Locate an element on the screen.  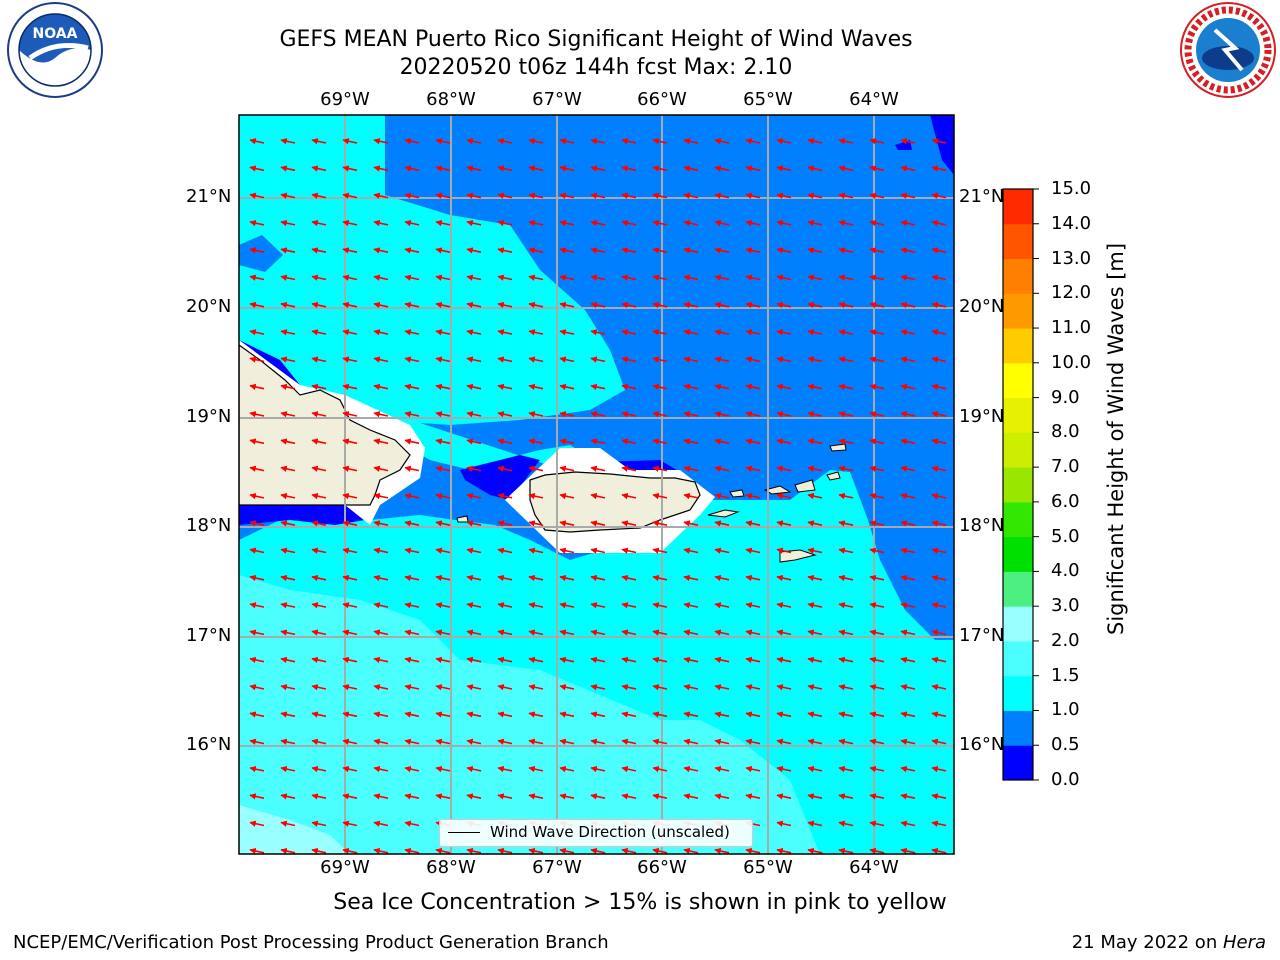
lat-label-left: 18°N is located at coordinates (209, 525).